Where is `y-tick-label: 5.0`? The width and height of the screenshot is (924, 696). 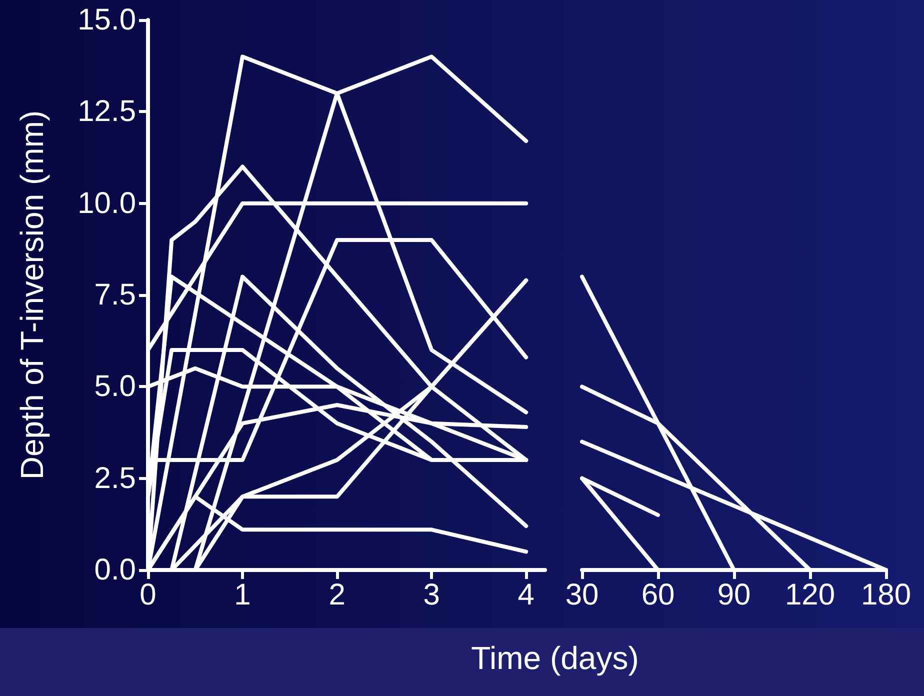 y-tick-label: 5.0 is located at coordinates (115, 387).